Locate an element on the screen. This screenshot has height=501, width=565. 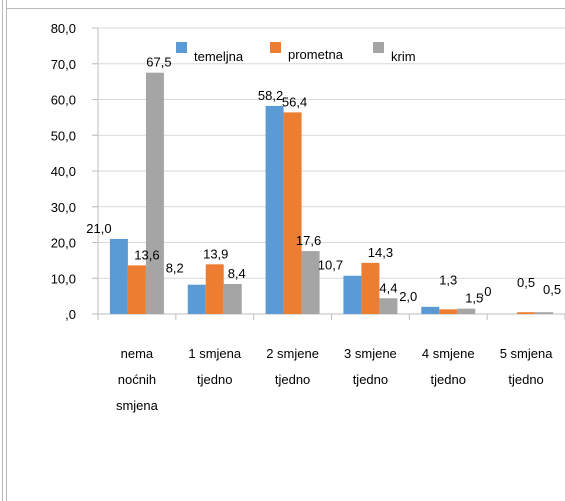
frame-border-left-inner is located at coordinates (6, 250).